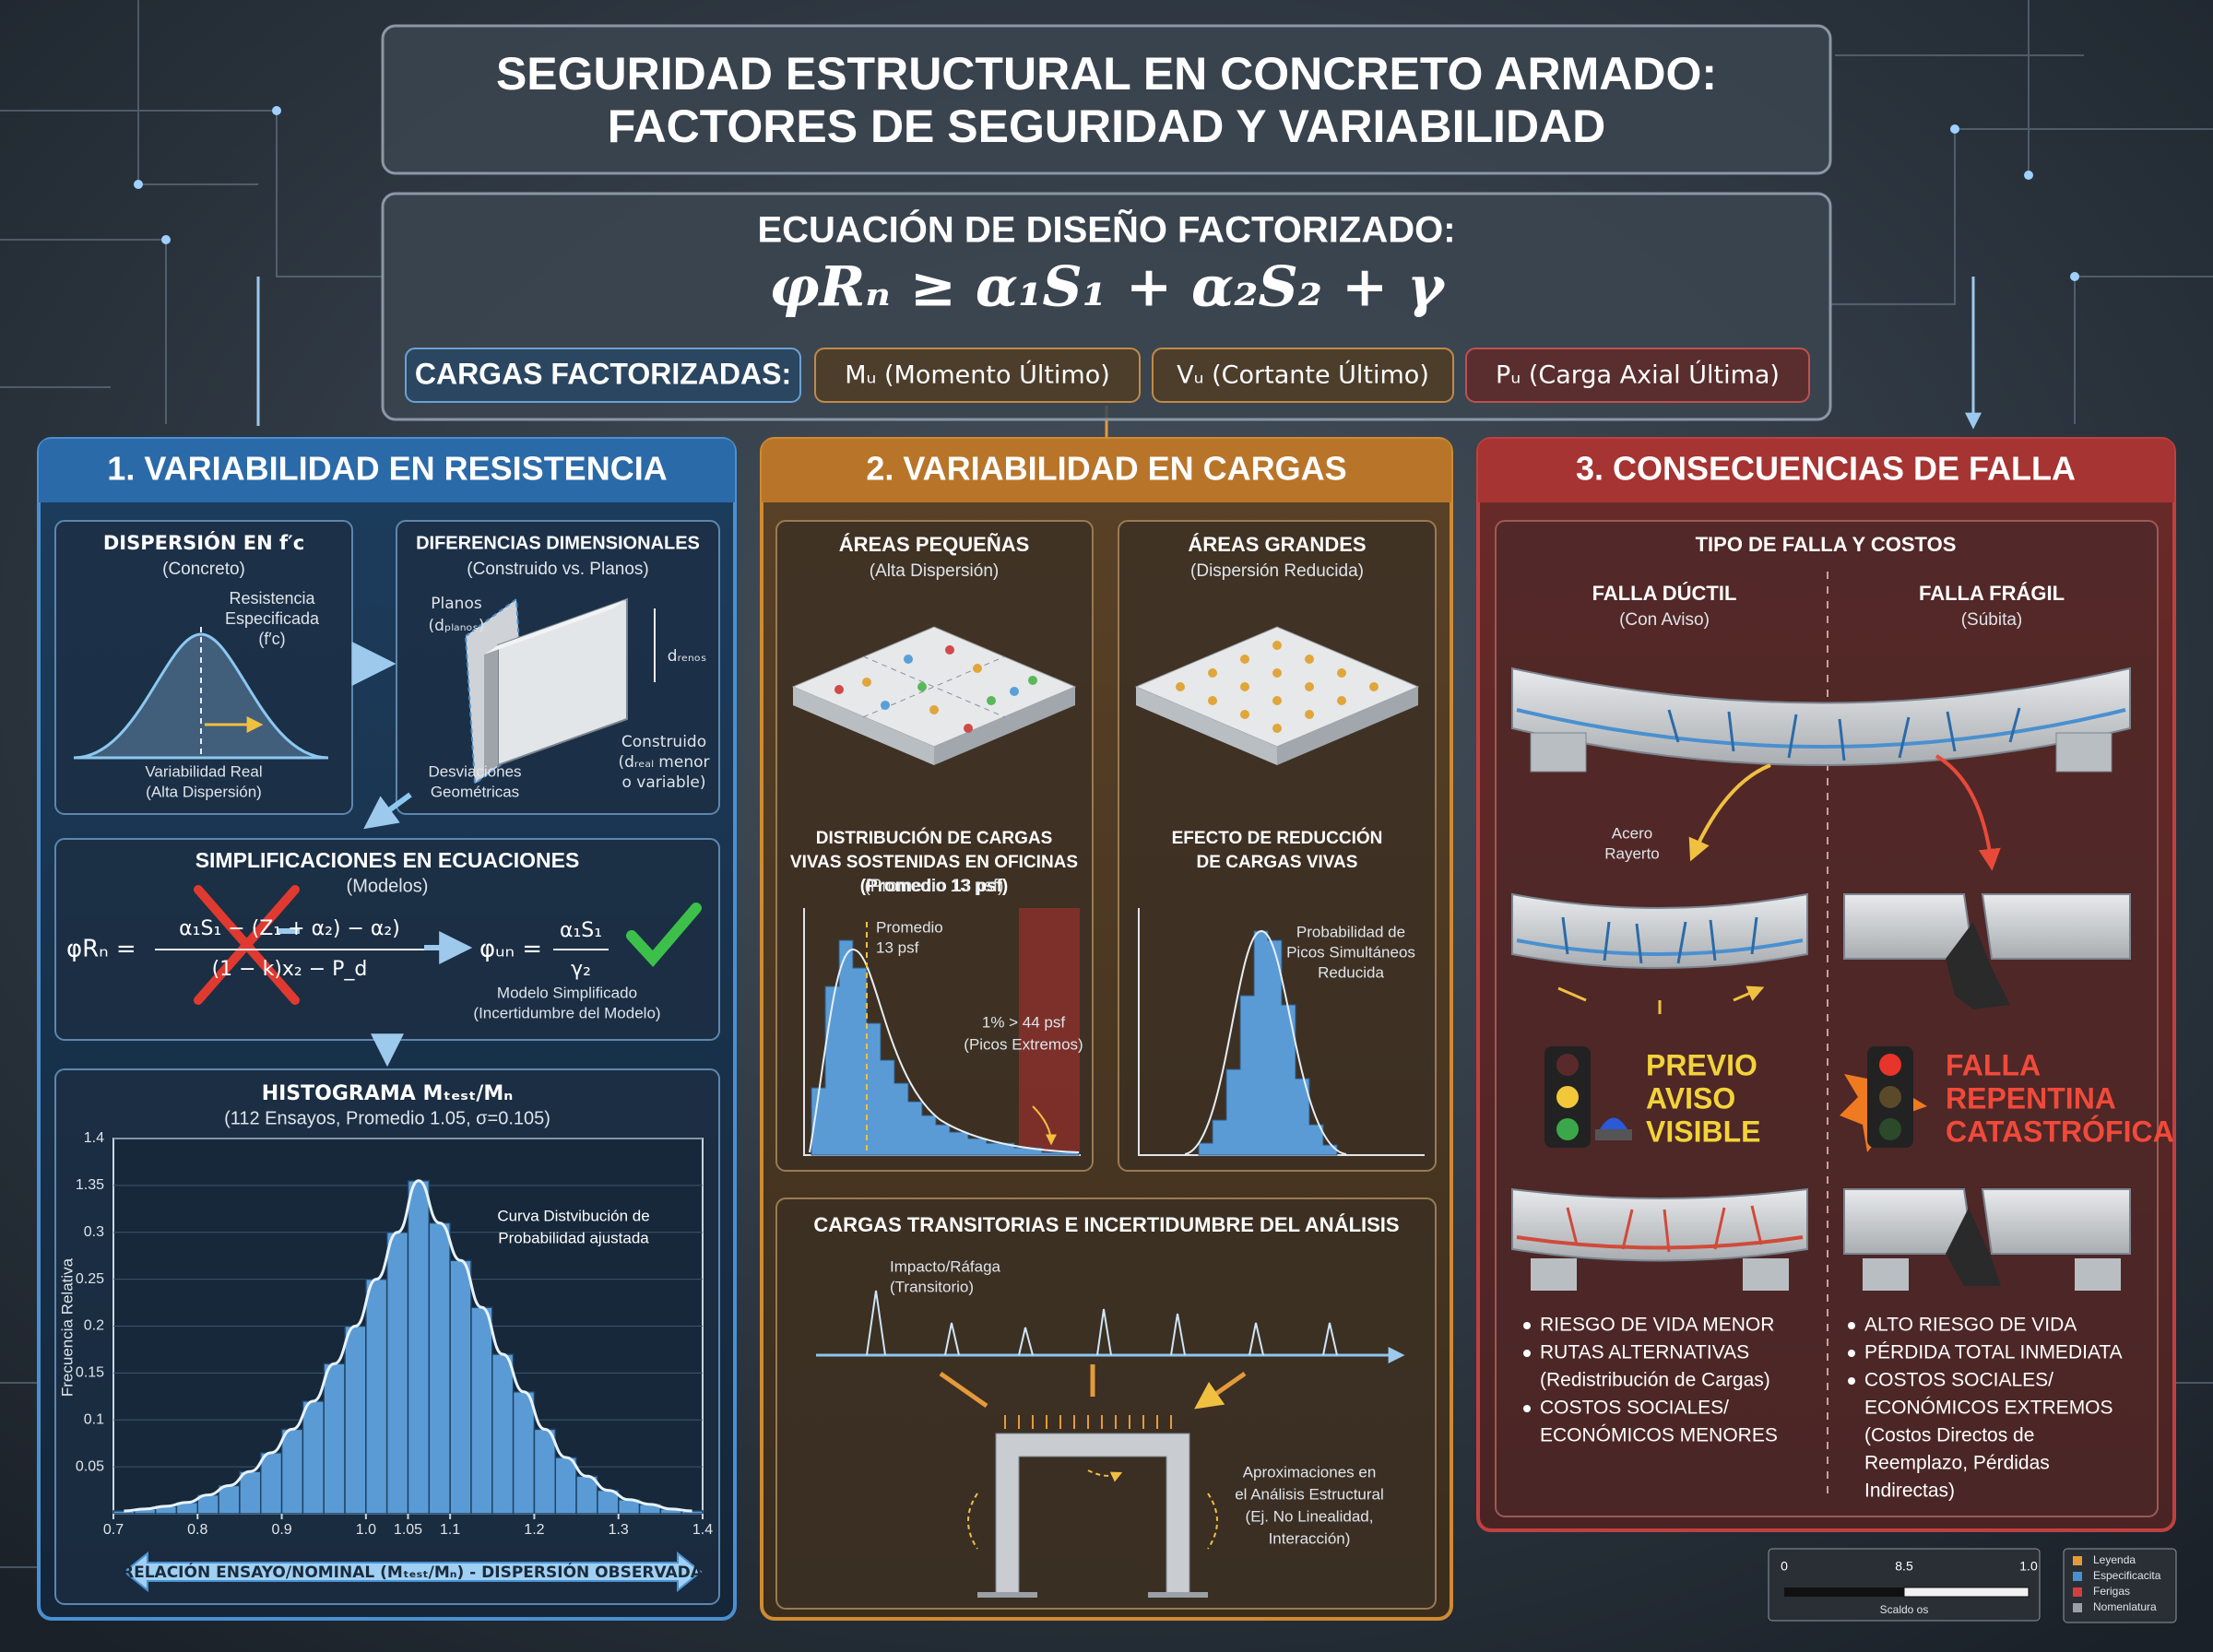 This screenshot has width=2213, height=1652. Describe the element at coordinates (1106, 193) in the screenshot. I see `circuit-nodes` at that location.